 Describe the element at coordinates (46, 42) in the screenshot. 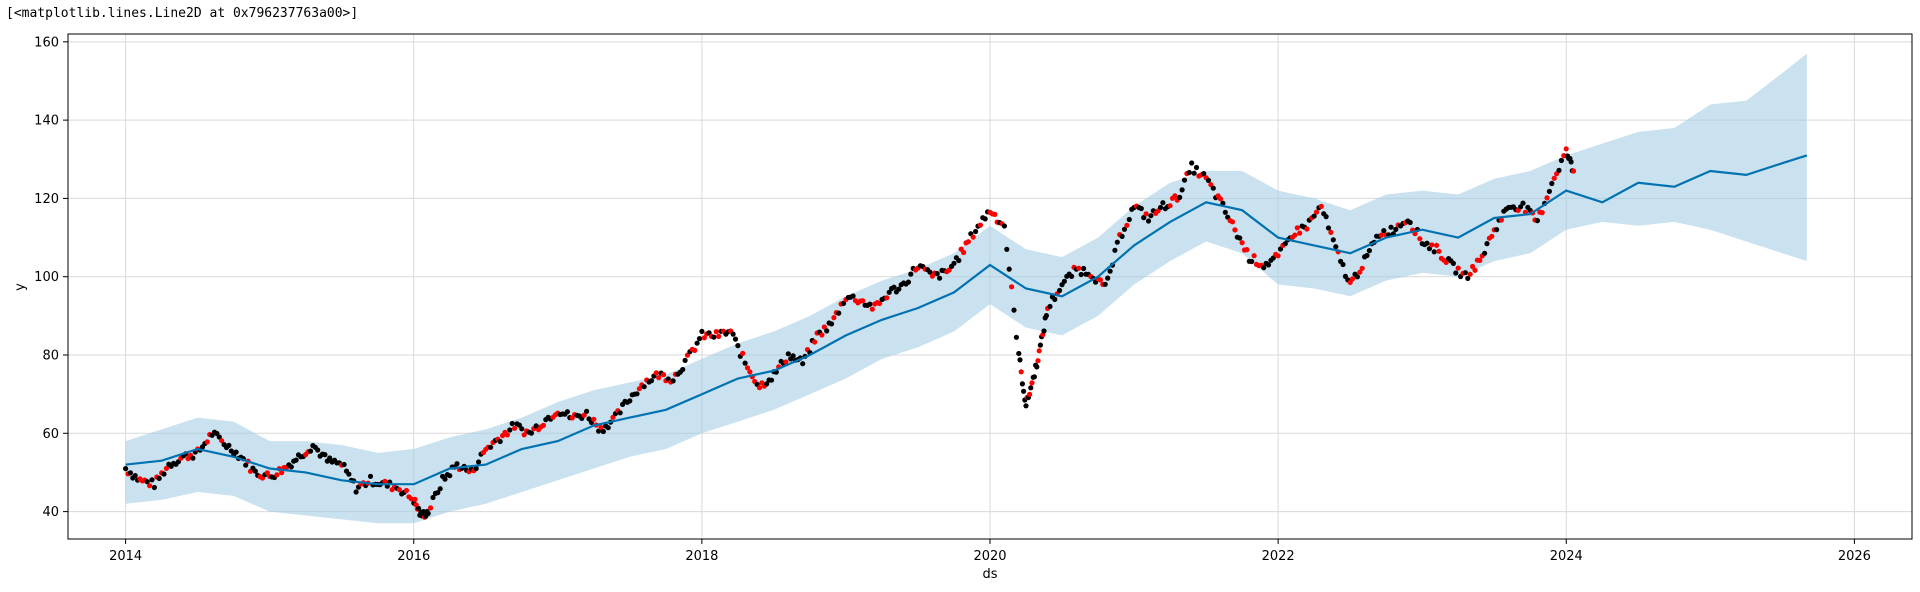

I see `y-tick-label: 160` at that location.